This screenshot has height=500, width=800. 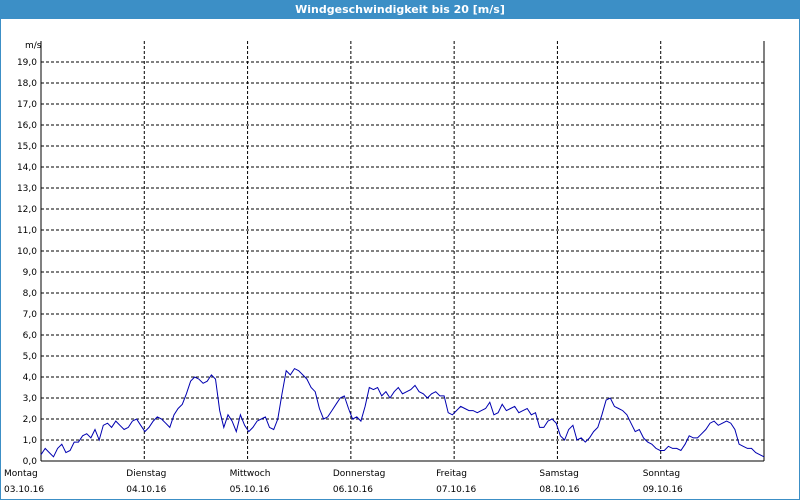 What do you see at coordinates (27, 84) in the screenshot?
I see `y-tick-label: 18,0` at bounding box center [27, 84].